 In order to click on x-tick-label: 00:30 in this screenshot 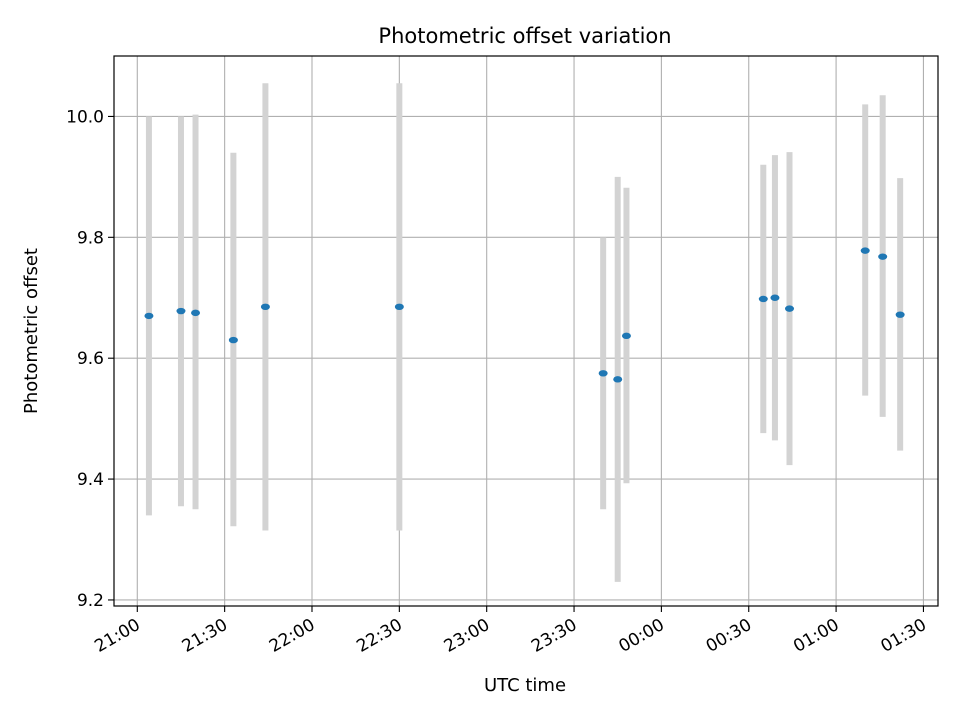, I will do `click(729, 636)`.